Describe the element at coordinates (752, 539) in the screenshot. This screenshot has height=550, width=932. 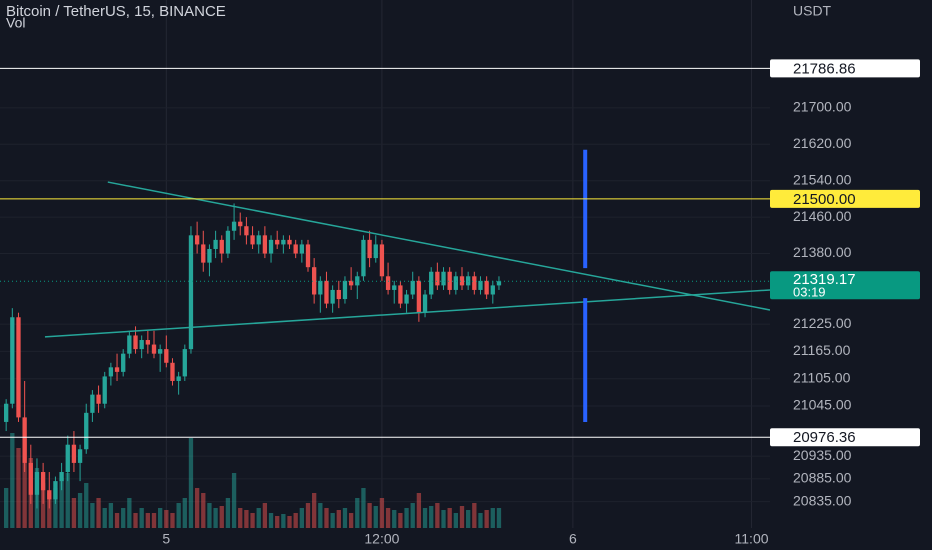
I see `x-tick-label: 11:00` at that location.